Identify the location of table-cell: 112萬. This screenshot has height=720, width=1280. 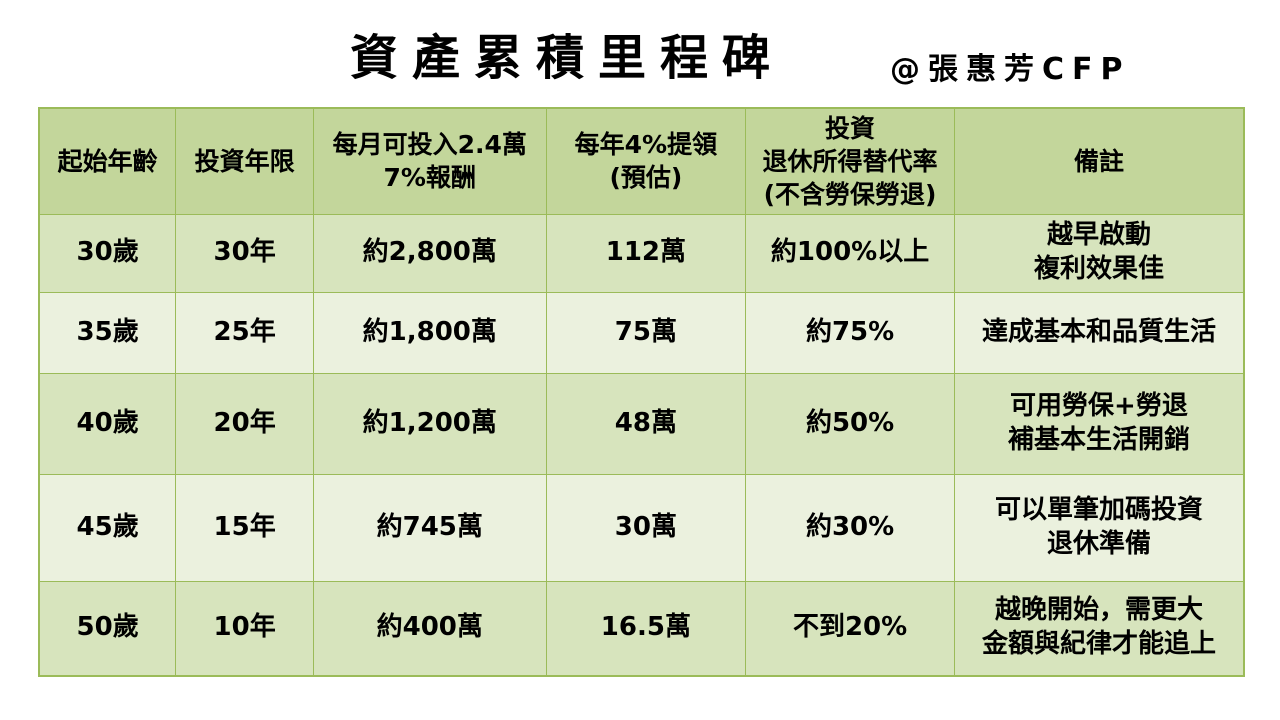
(646, 253).